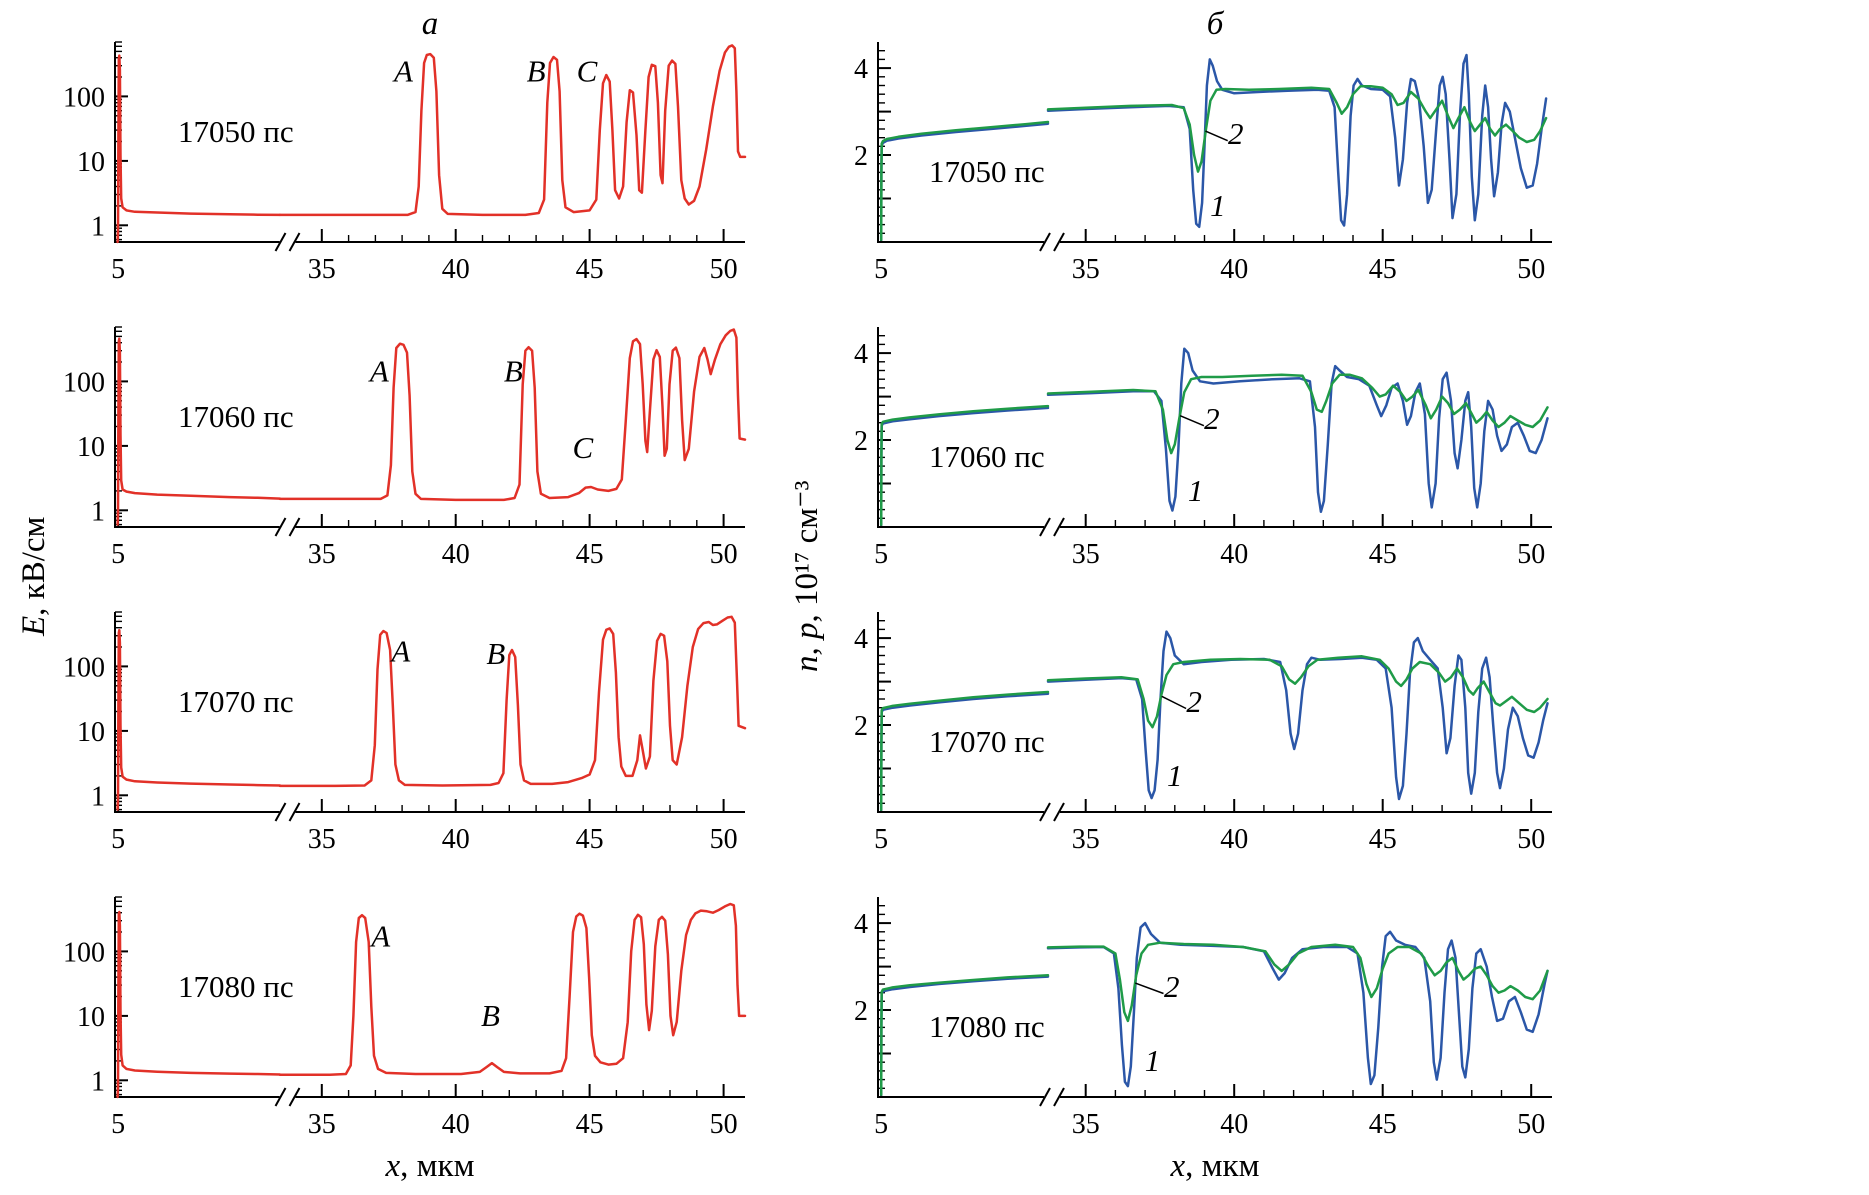  I want to click on label-17050 пс: 17050 пс, so click(236, 131).